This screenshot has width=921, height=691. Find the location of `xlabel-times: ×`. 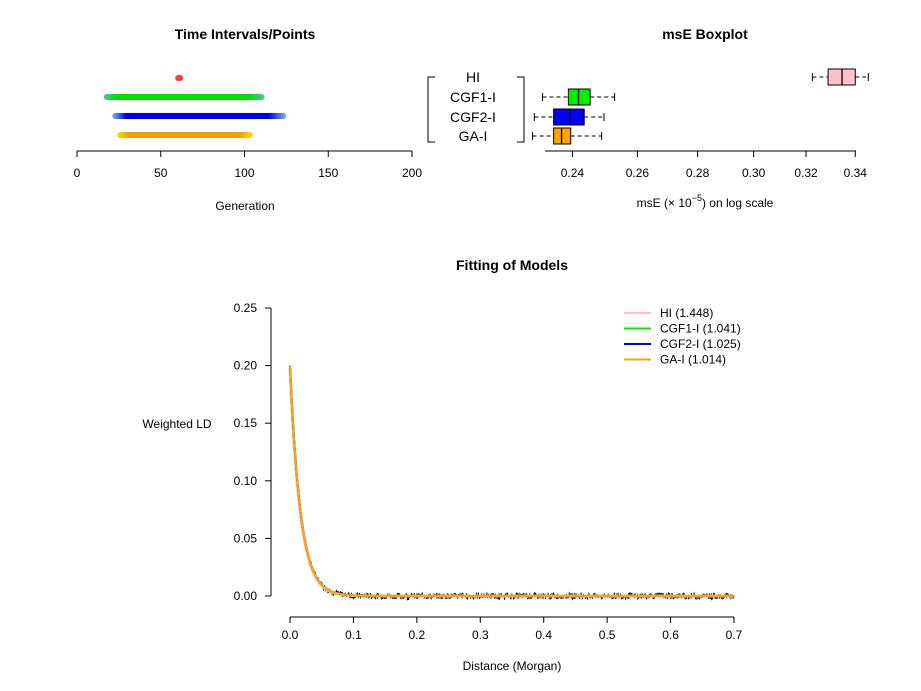

xlabel-times: × is located at coordinates (671, 203).